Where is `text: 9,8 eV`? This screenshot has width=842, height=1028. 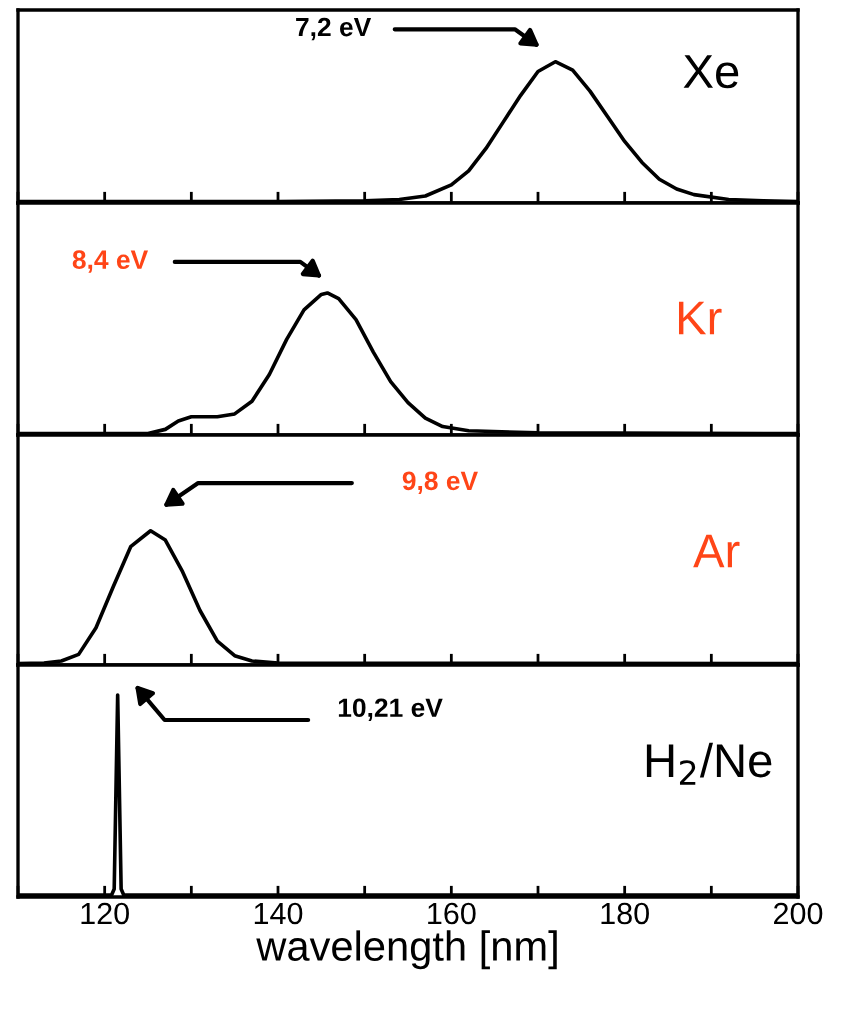
text: 9,8 eV is located at coordinates (440, 482).